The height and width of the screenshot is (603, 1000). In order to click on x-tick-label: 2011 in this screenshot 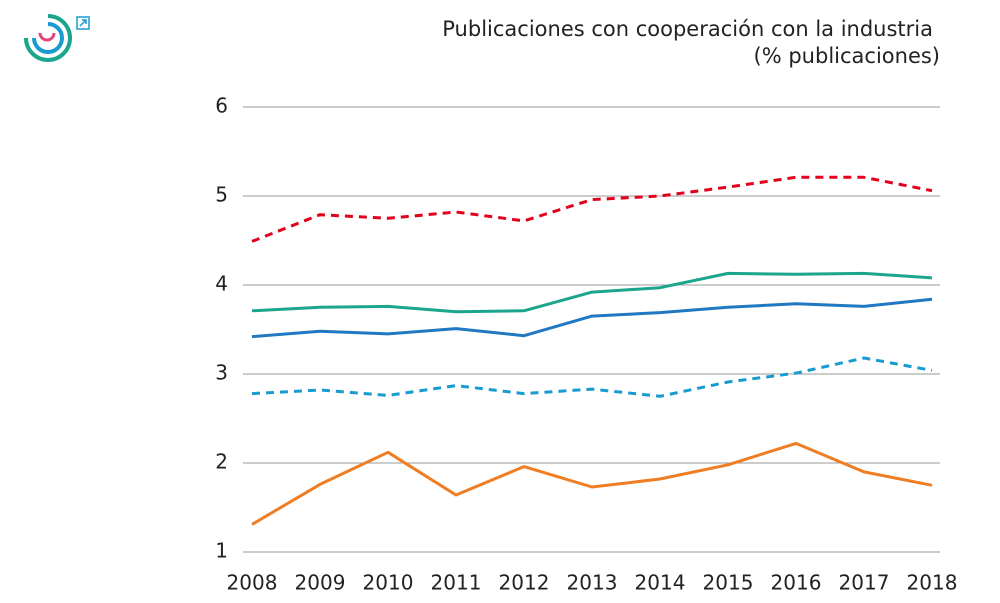, I will do `click(456, 583)`.